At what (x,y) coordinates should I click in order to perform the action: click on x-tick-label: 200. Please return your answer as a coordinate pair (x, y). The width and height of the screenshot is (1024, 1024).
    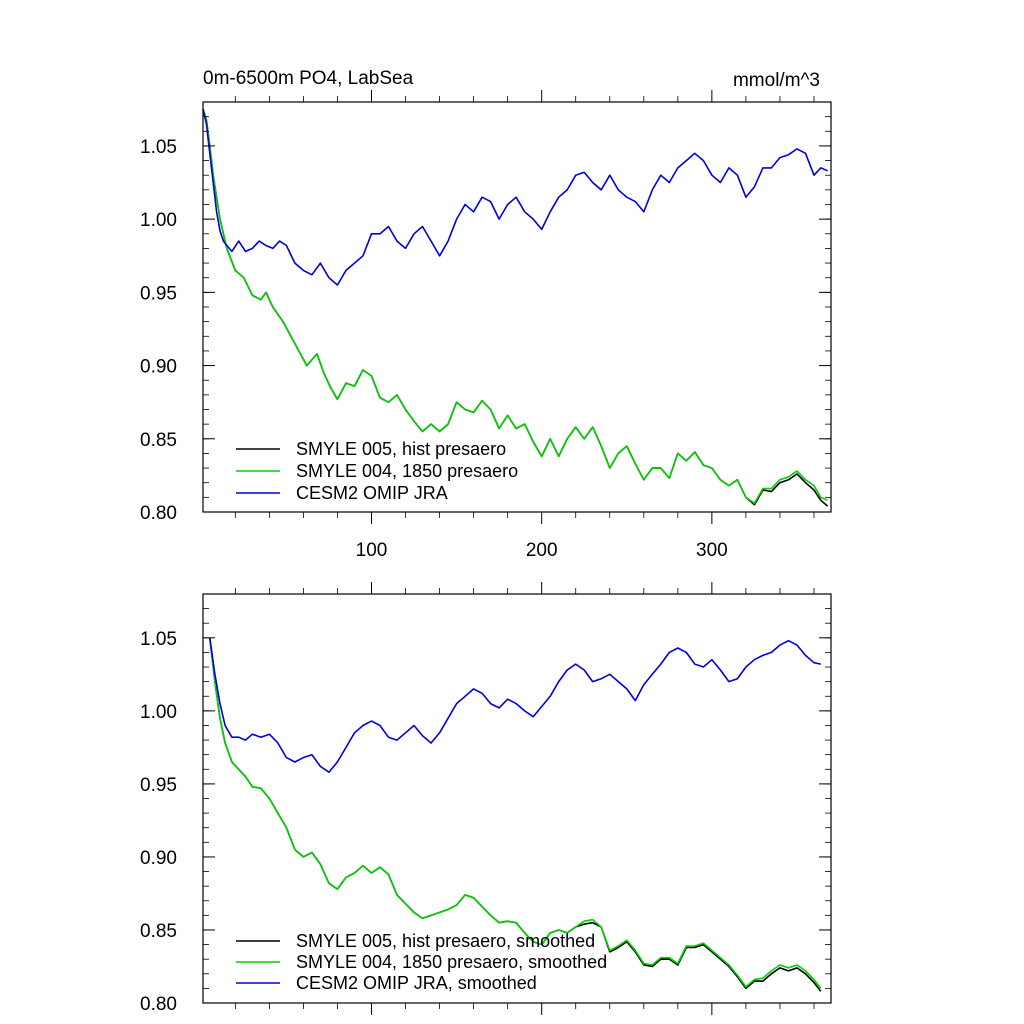
    Looking at the image, I should click on (542, 550).